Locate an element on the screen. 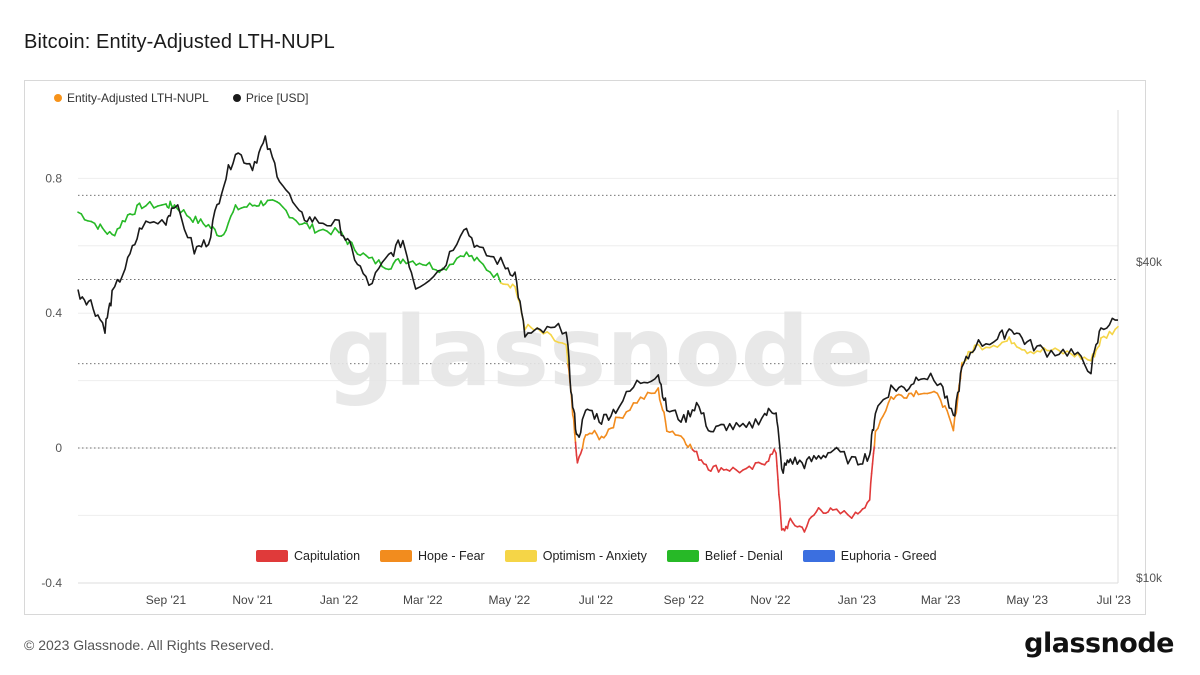  x-tick-label: Nov '21 is located at coordinates (252, 600).